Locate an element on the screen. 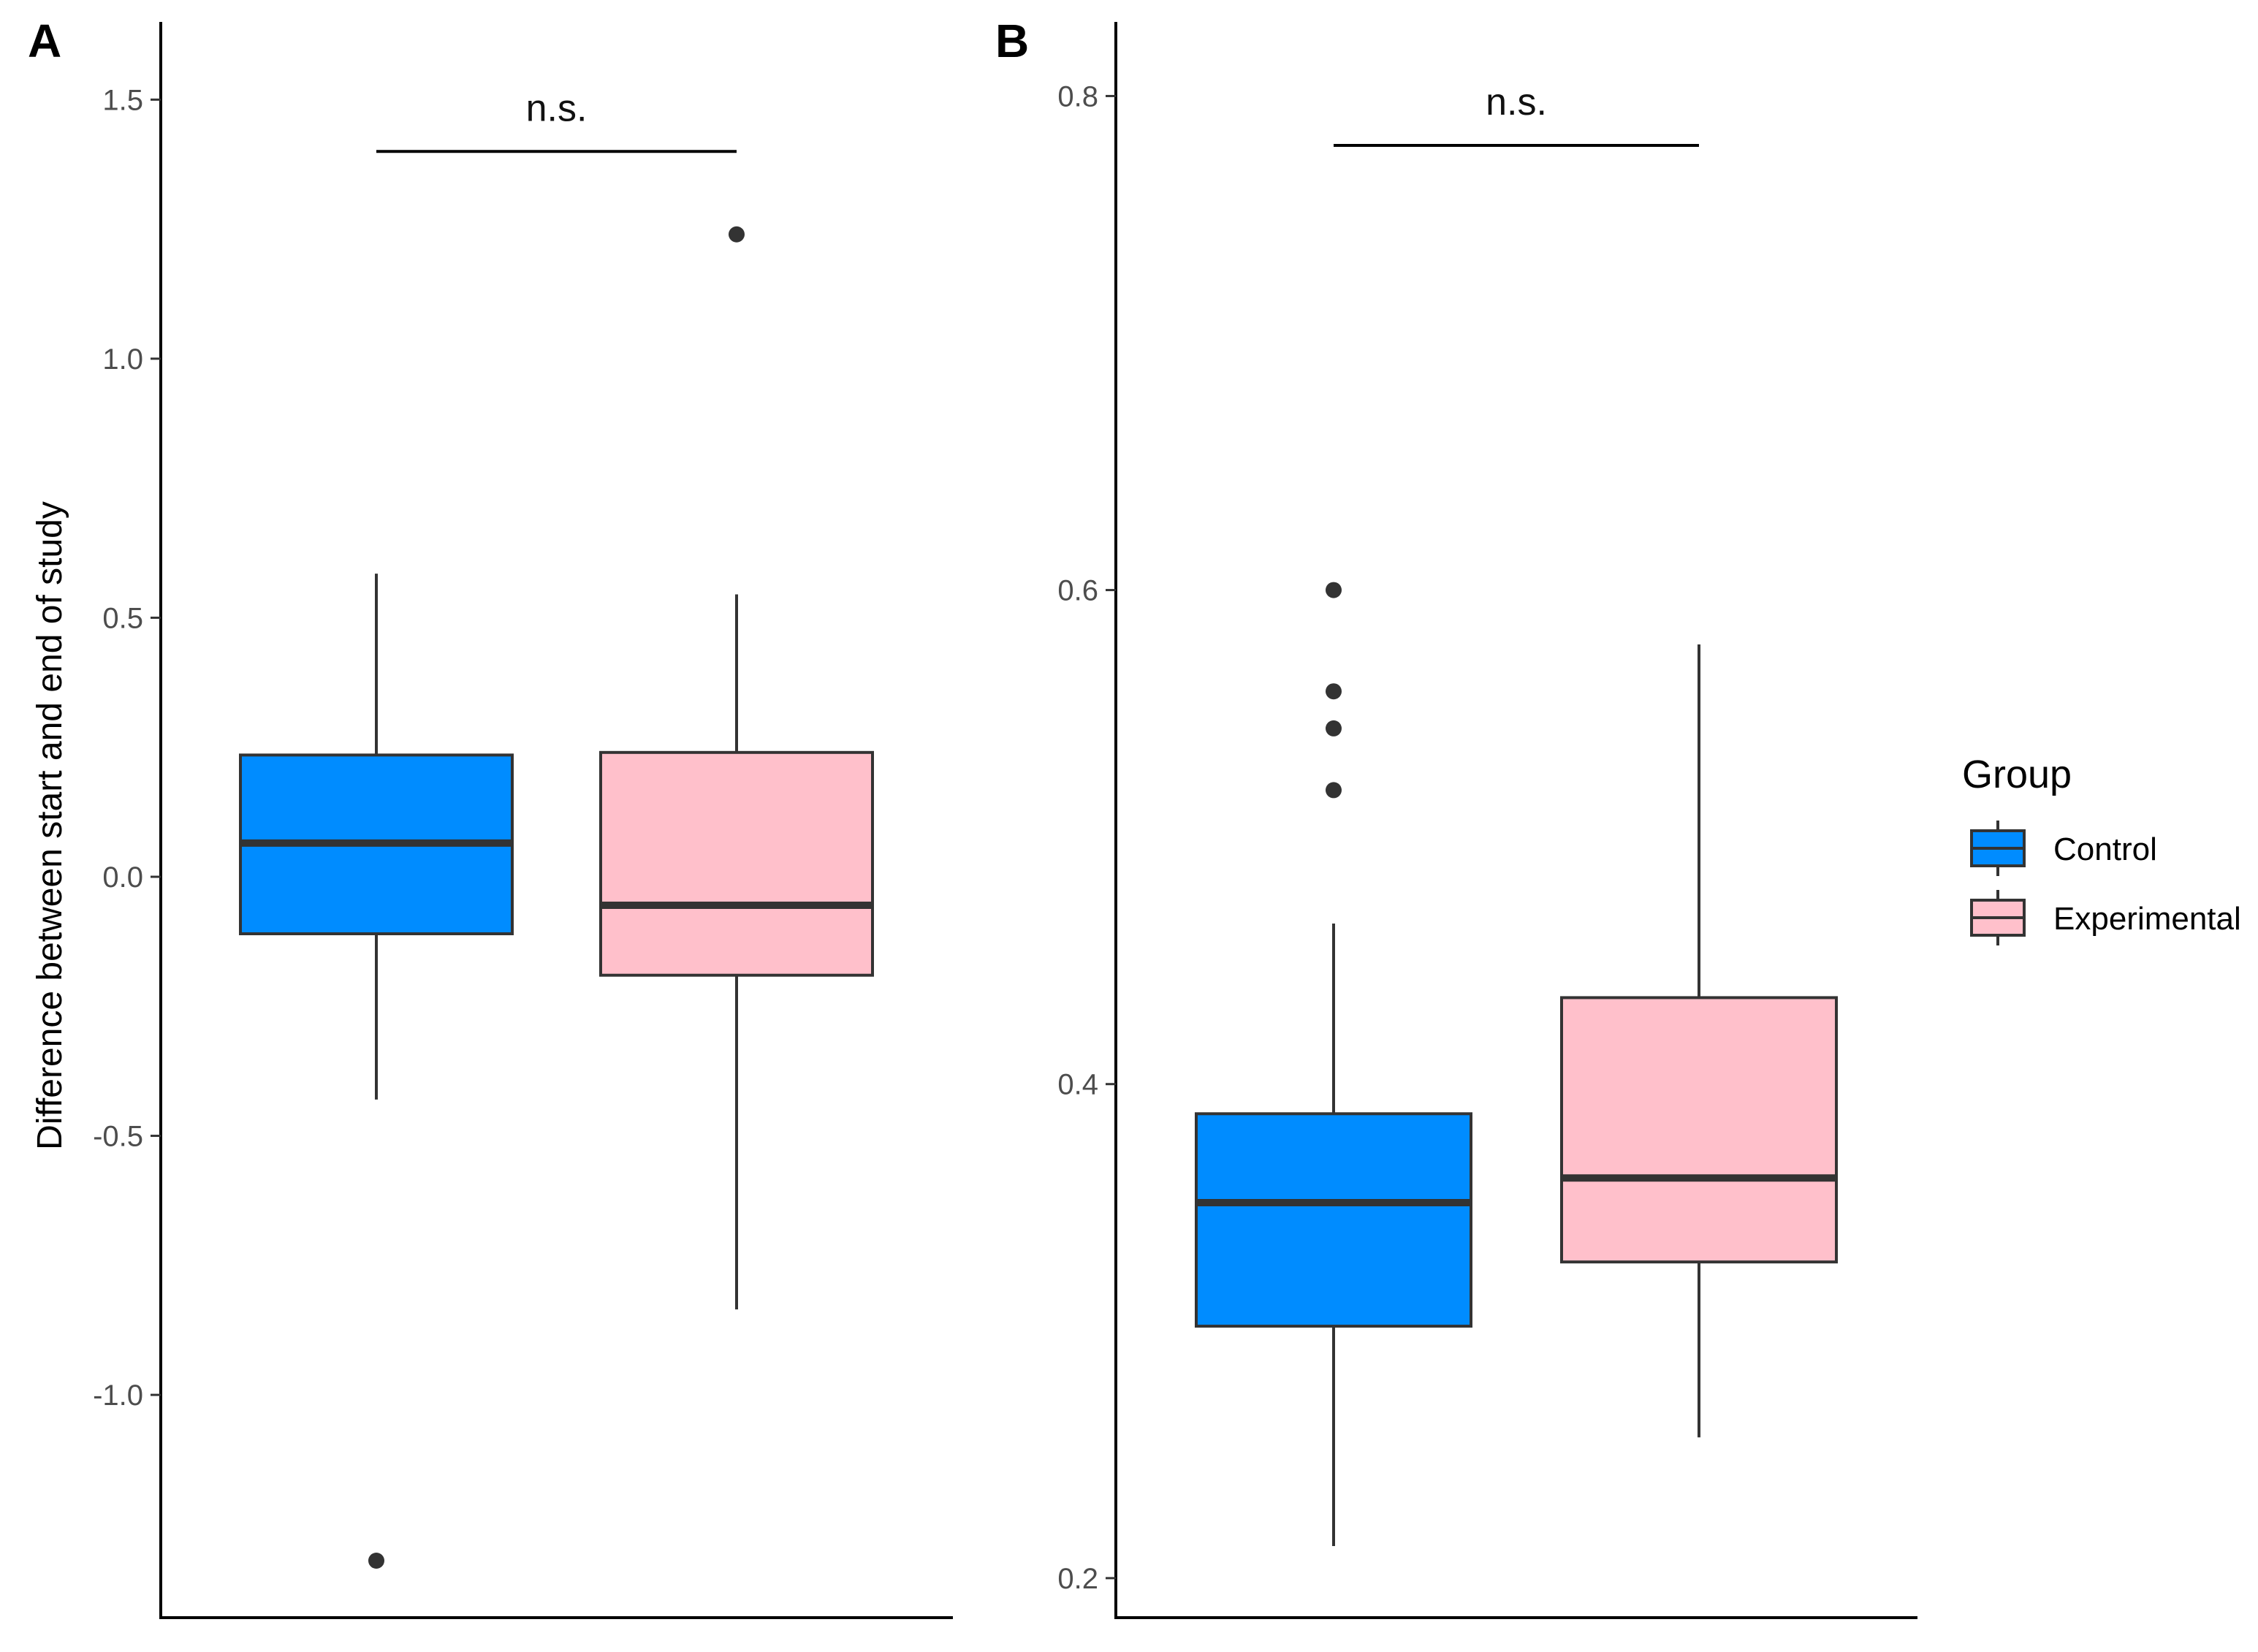  panel-a-experimental-outlier is located at coordinates (737, 234).